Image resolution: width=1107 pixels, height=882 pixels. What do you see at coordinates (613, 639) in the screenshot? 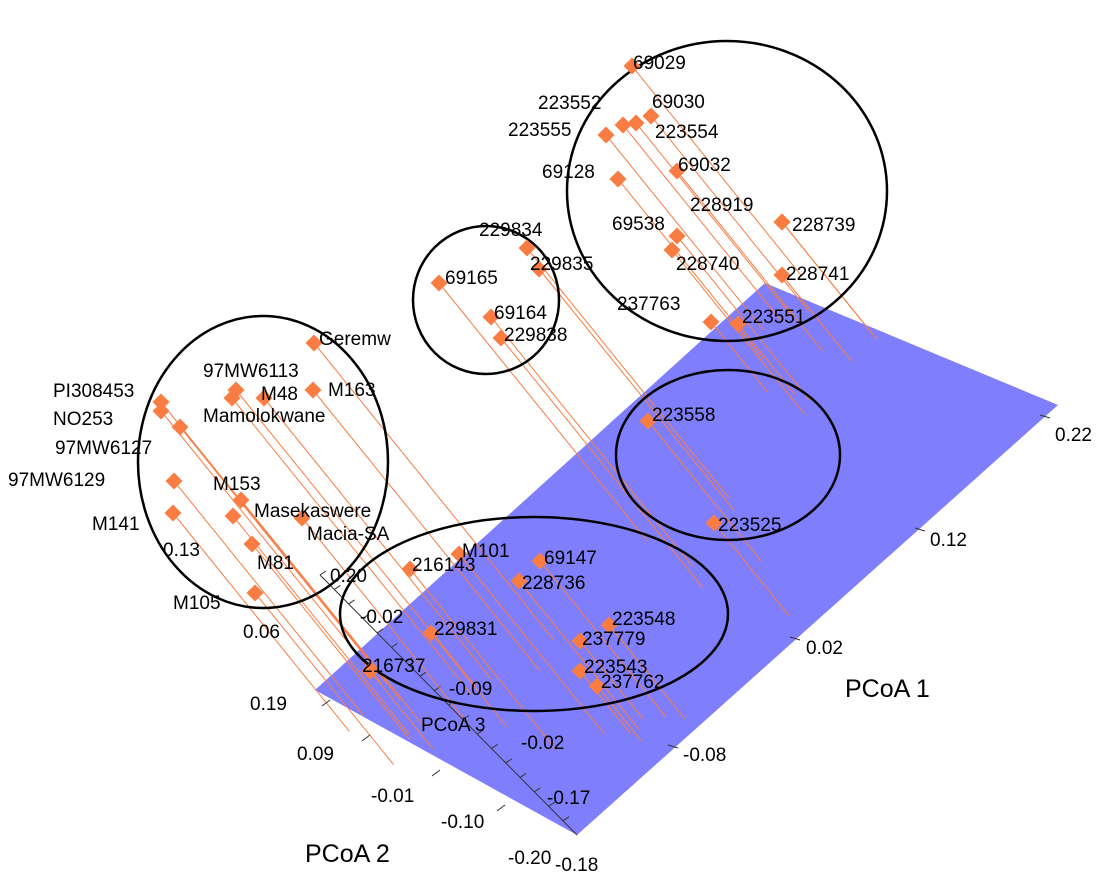
I see `data-point-label: 237779` at bounding box center [613, 639].